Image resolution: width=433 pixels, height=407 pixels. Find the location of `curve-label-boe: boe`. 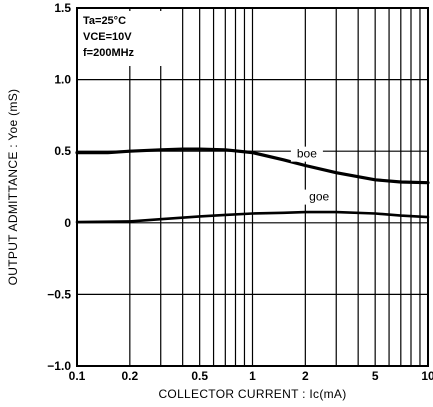

curve-label-boe: boe is located at coordinates (307, 154).